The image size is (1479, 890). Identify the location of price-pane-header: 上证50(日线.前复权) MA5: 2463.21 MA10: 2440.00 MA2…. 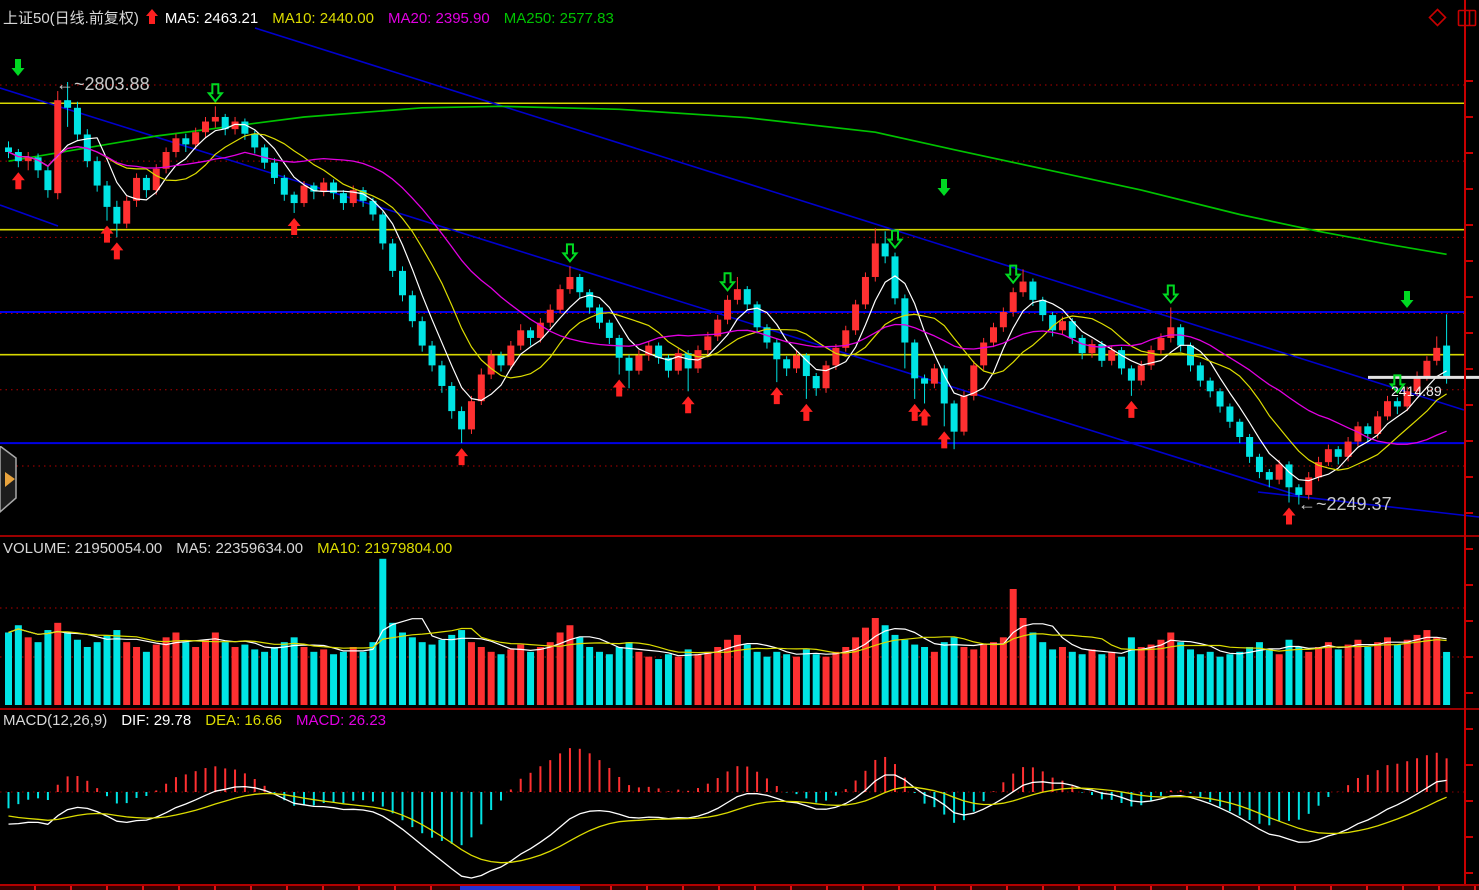
(315, 17).